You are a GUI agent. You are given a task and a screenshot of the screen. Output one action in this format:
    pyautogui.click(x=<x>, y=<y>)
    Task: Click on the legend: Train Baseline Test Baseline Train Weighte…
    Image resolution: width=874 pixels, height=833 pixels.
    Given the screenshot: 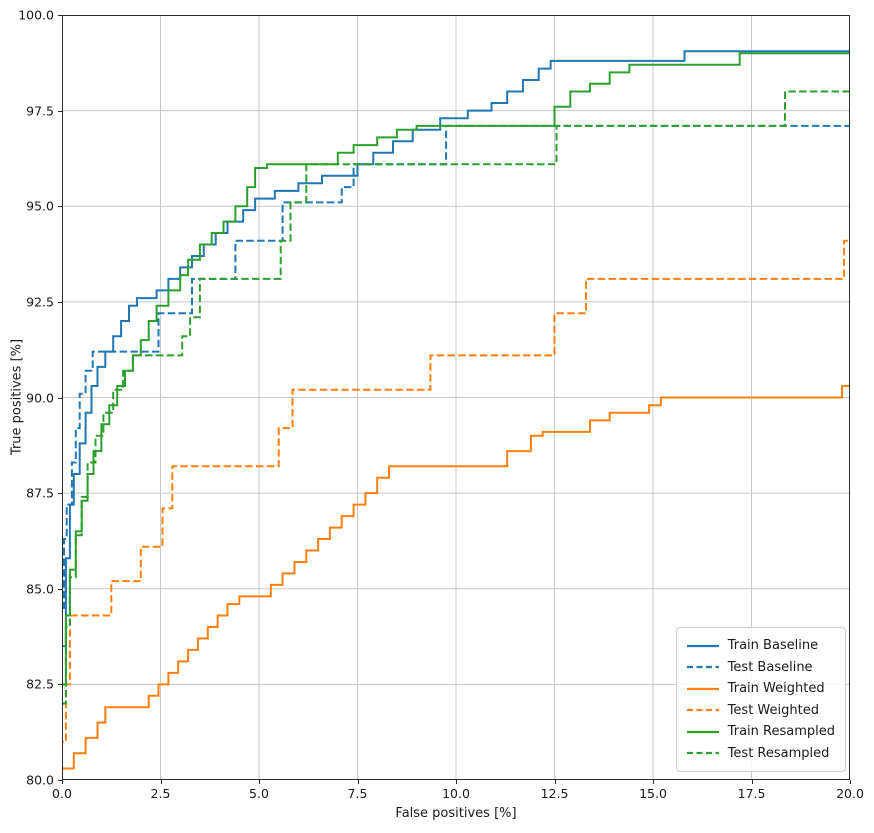 What is the action you would take?
    pyautogui.click(x=760, y=699)
    